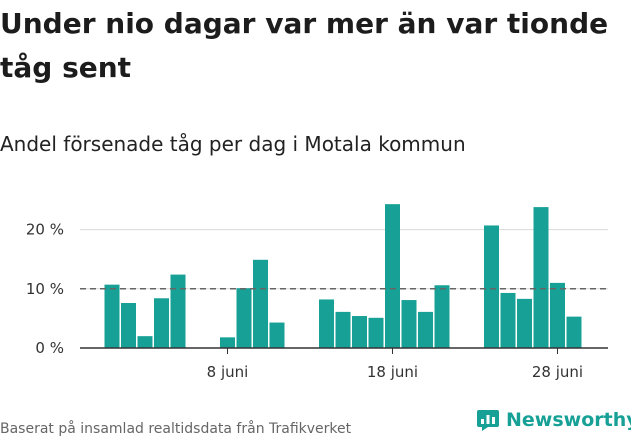 The height and width of the screenshot is (439, 631). What do you see at coordinates (45, 289) in the screenshot?
I see `y-tick-label: 10 %` at bounding box center [45, 289].